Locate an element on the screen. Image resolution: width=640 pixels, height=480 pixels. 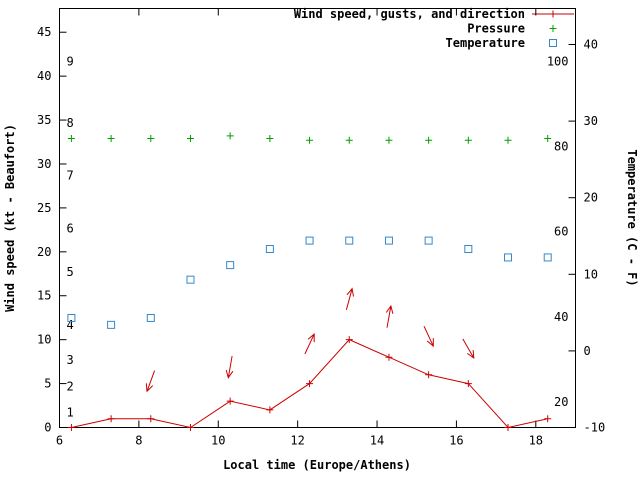
legend-sample-wind-marker is located at coordinates (553, 14).